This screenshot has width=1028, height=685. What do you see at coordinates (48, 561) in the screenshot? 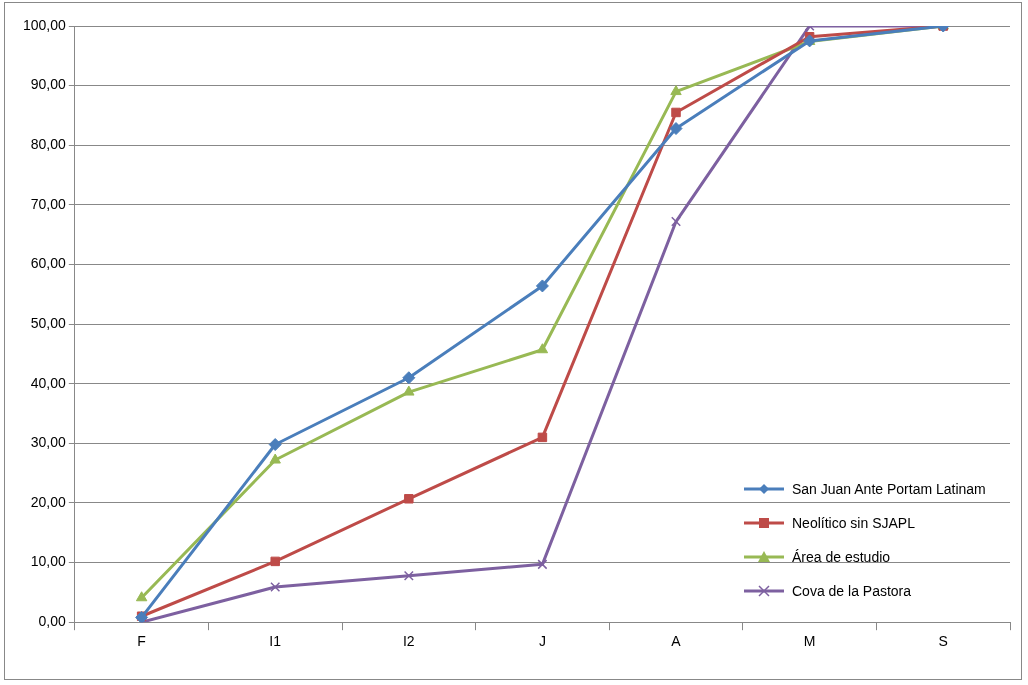
I see `y-tick-label: 10,00` at bounding box center [48, 561].